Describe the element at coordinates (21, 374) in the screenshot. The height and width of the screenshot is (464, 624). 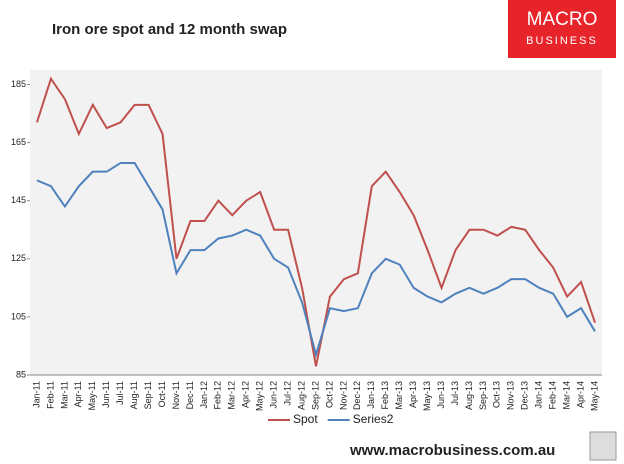
I see `y-tick-label: 85` at that location.